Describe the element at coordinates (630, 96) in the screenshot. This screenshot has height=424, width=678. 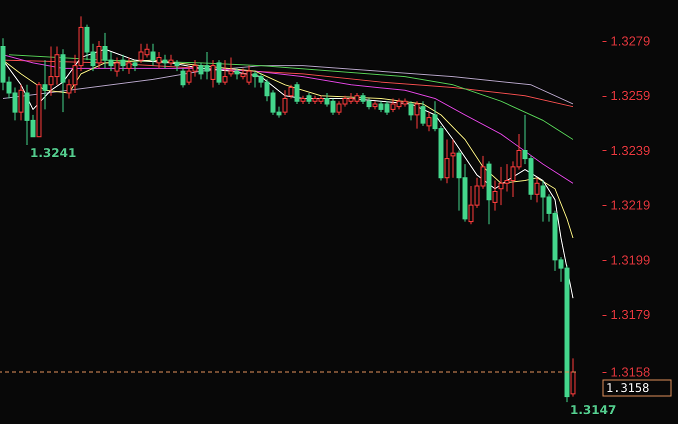
I see `y-tick-label: 1.3259` at that location.